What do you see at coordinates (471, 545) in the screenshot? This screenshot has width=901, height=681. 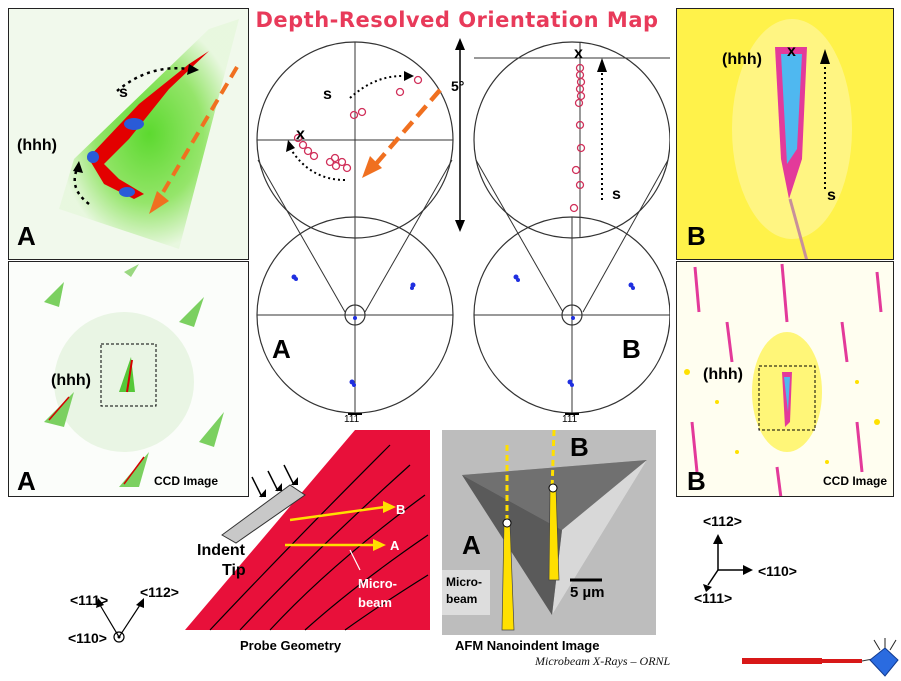 I see `afm-label-a: A` at bounding box center [471, 545].